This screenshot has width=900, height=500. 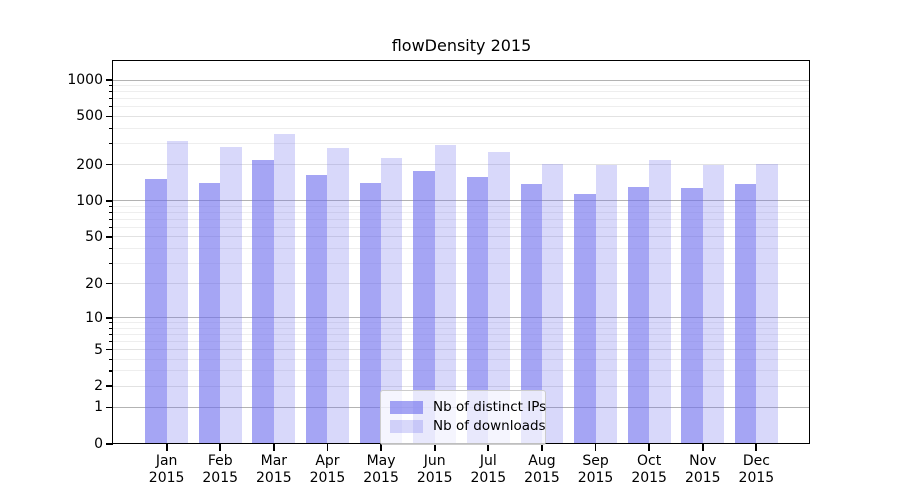 I want to click on legend-item-downloads: Nb of downloads, so click(x=468, y=426).